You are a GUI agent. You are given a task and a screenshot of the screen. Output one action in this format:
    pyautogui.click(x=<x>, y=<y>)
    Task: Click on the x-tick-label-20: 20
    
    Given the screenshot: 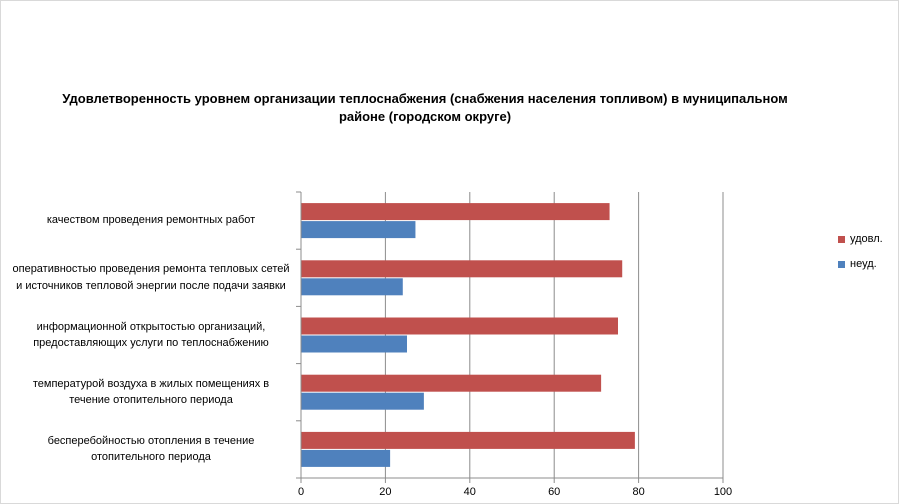 What is the action you would take?
    pyautogui.click(x=385, y=492)
    